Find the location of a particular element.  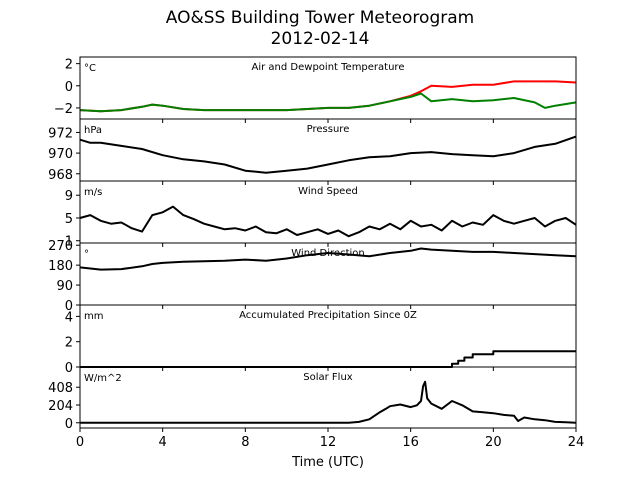

figure-title: AO&SS Building Tower Meteorogram is located at coordinates (320, 18).